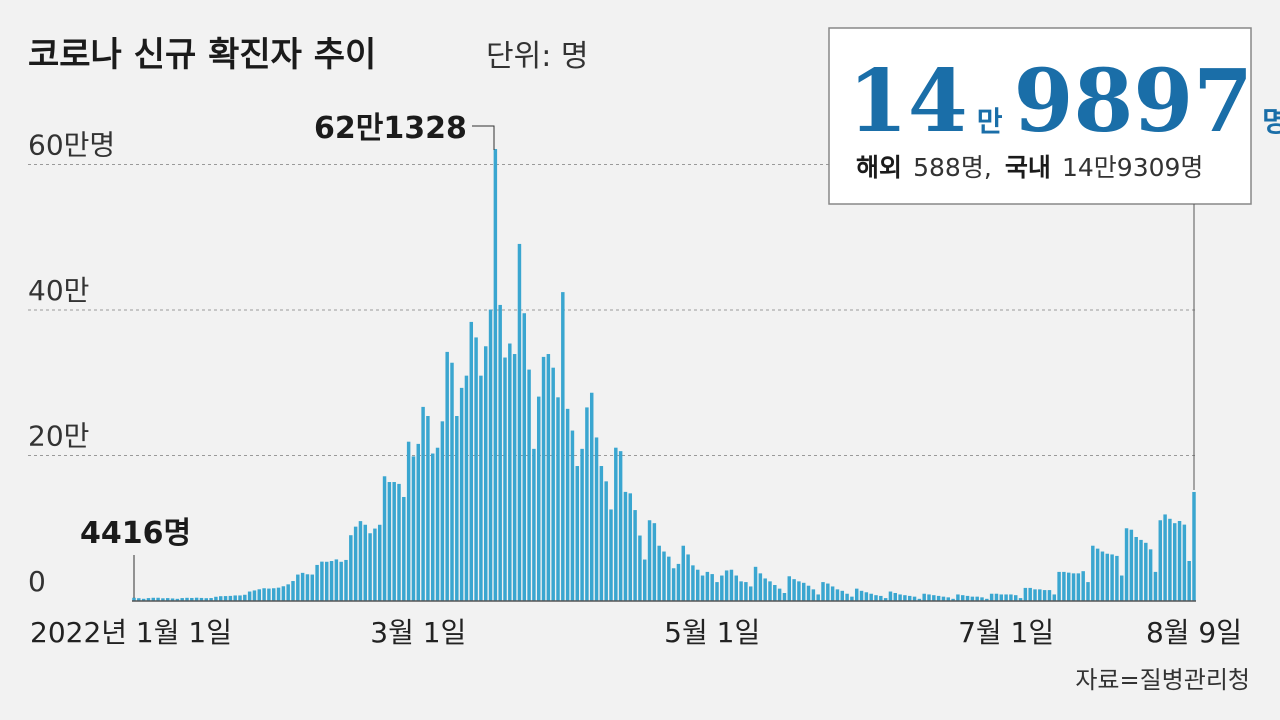 The height and width of the screenshot is (720, 1280). Describe the element at coordinates (1194, 632) in the screenshot. I see `x-tick-label: 8월 9일` at that location.